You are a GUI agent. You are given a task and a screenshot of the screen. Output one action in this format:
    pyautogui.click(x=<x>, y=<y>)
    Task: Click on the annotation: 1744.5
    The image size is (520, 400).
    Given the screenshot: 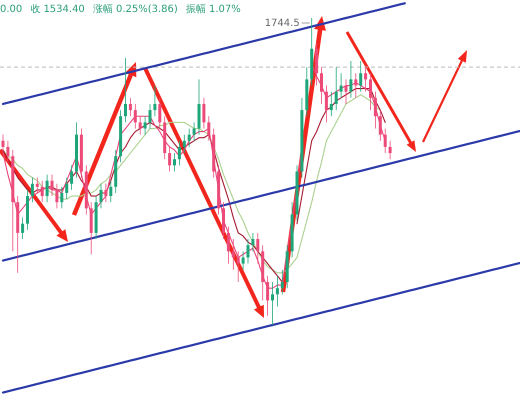 What is the action you would take?
    pyautogui.click(x=282, y=23)
    